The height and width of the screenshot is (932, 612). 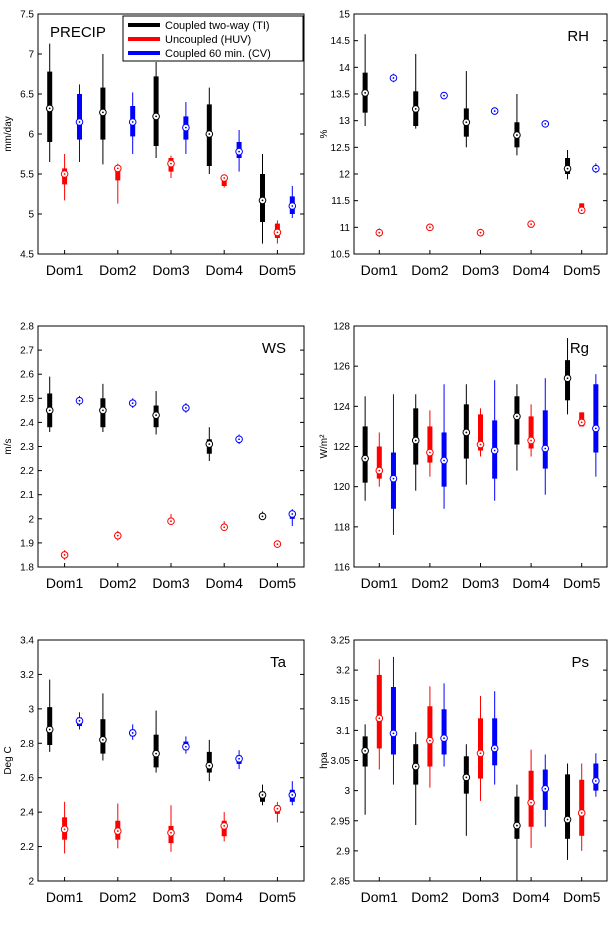 I want to click on x-tick-label: Dom1, so click(x=65, y=583).